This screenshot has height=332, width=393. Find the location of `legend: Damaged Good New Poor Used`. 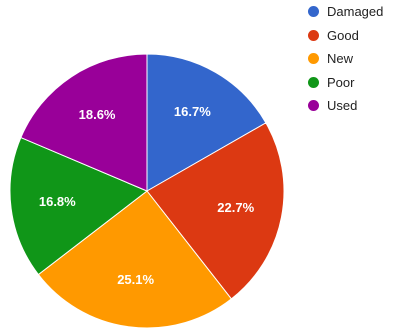

legend: Damaged Good New Poor Used is located at coordinates (345, 59).